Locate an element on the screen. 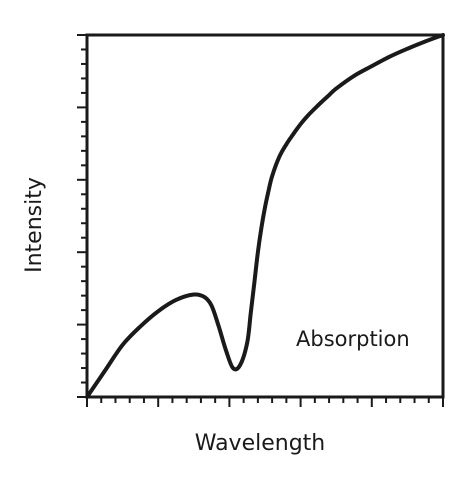 The width and height of the screenshot is (474, 491). x-axis-title: Wavelength is located at coordinates (260, 443).